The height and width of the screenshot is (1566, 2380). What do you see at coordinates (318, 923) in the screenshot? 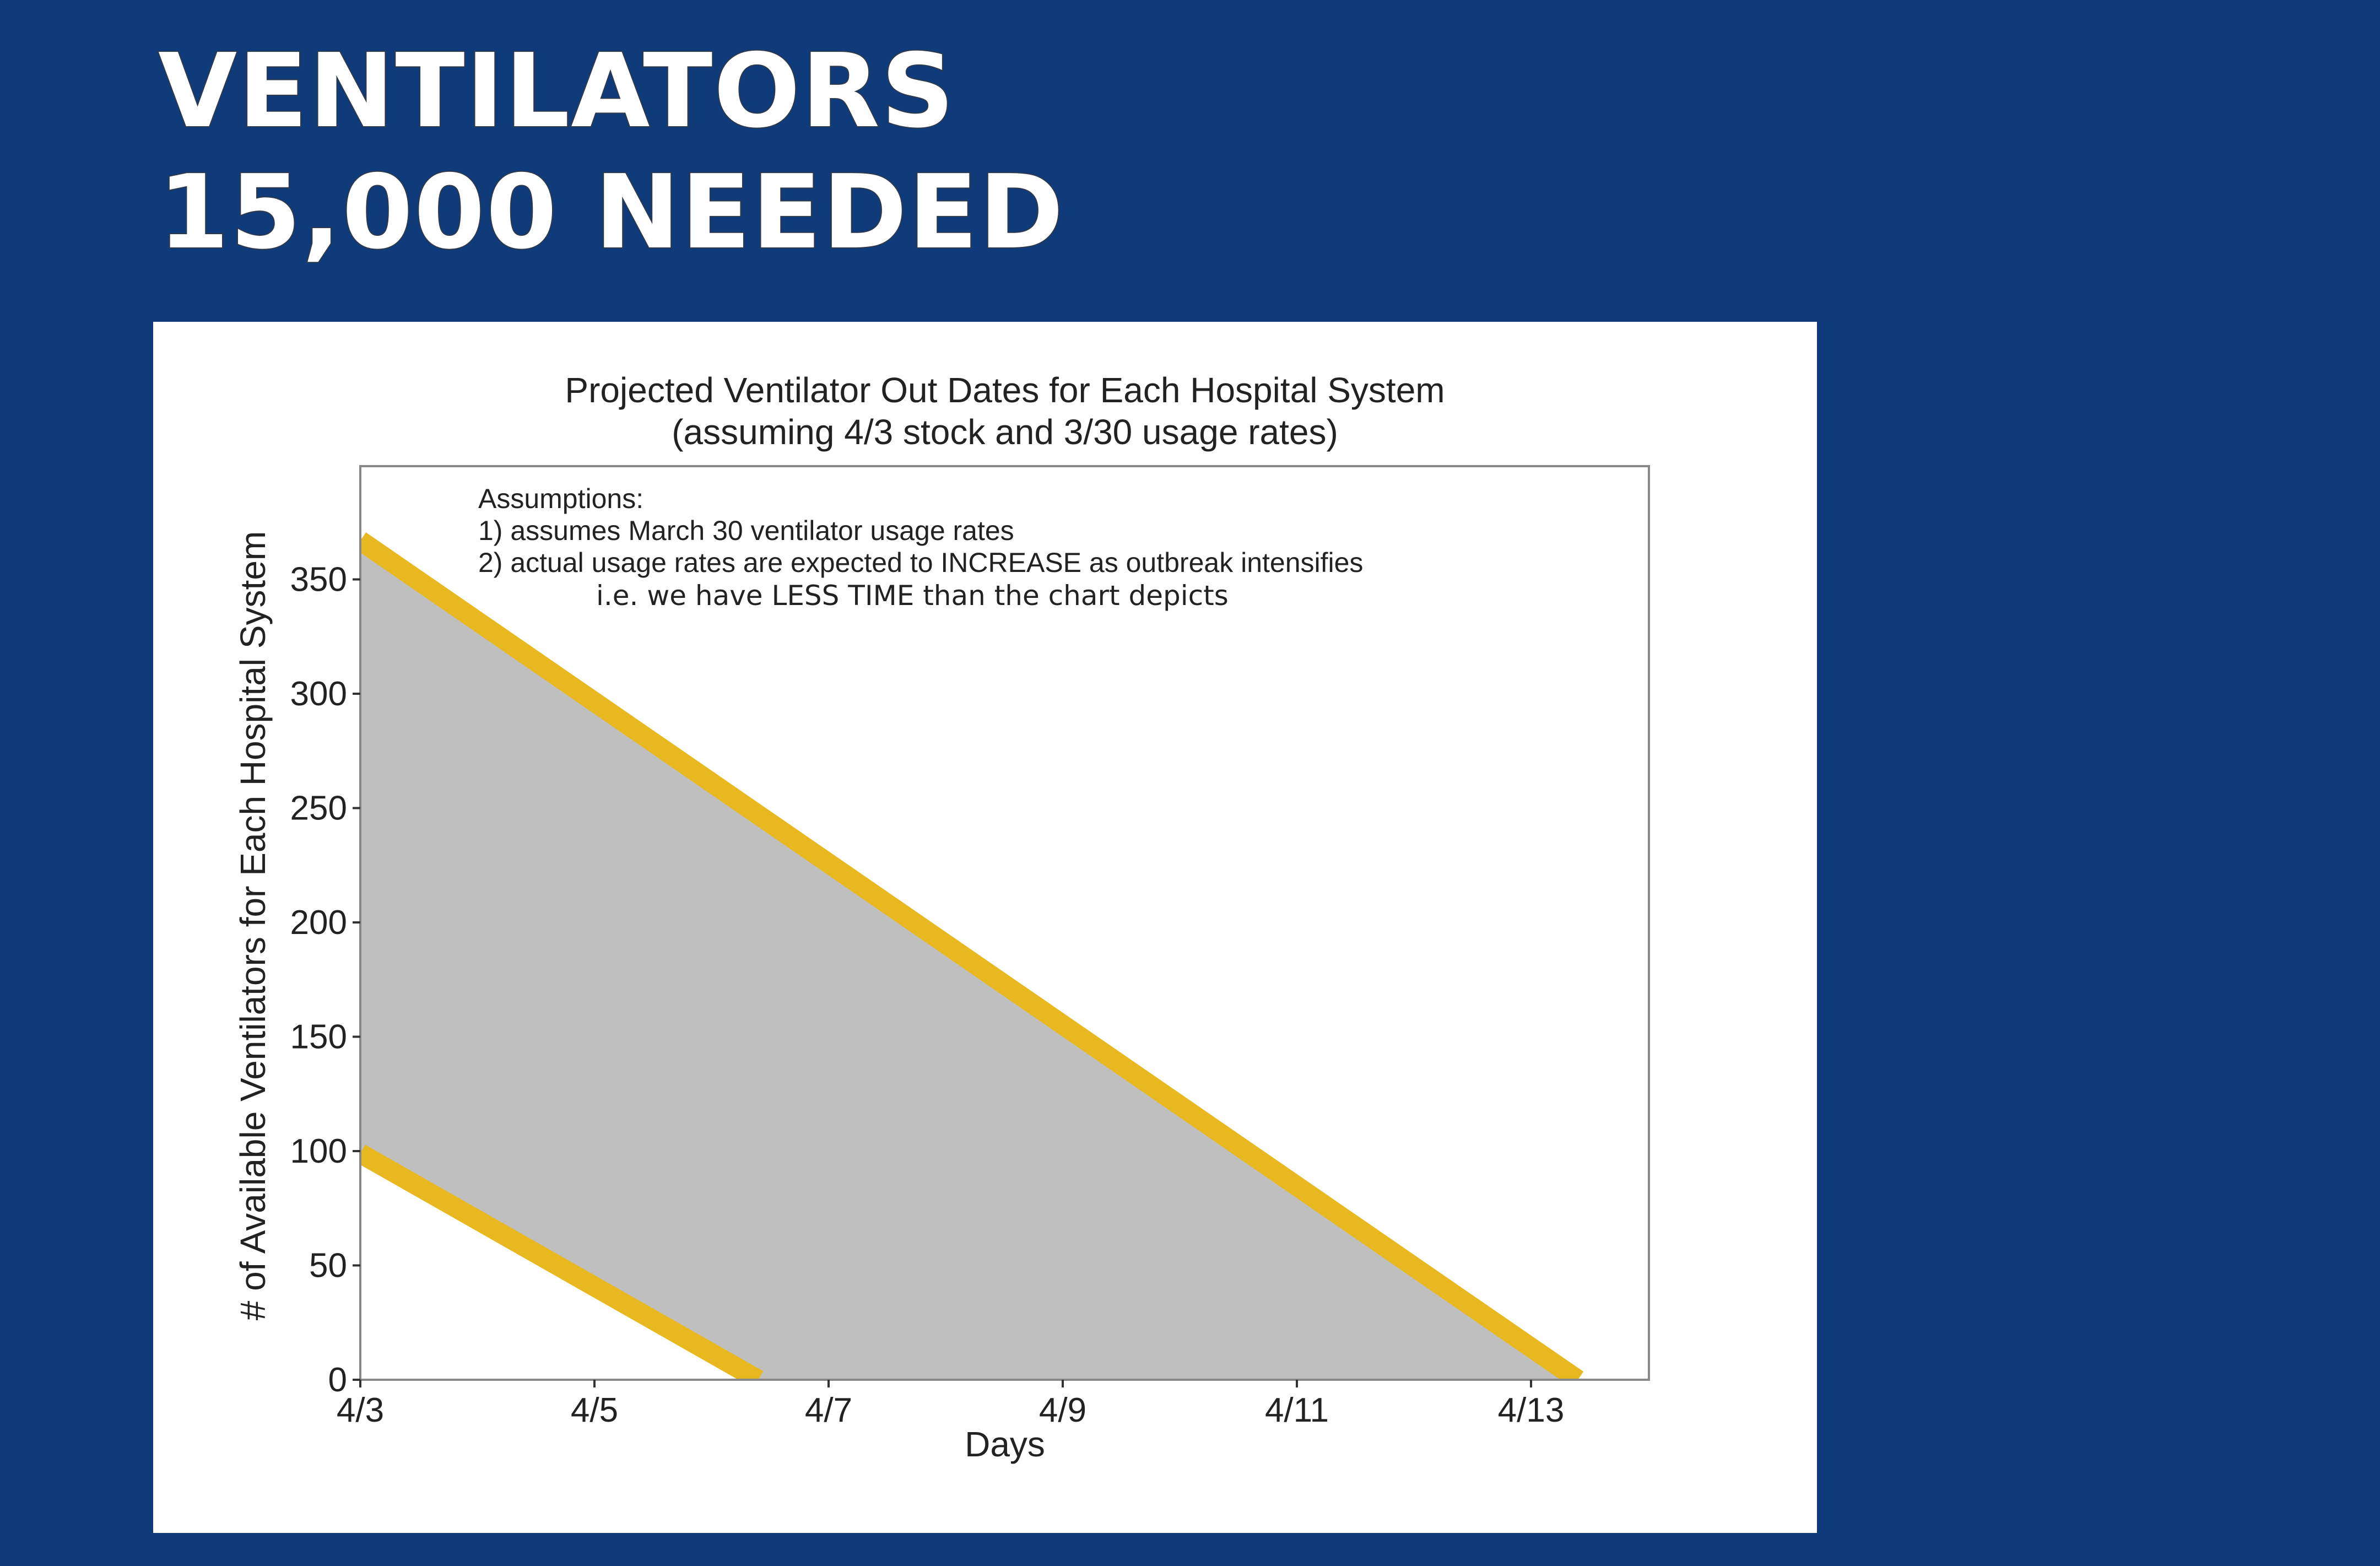
I see `y-tick-label: 200` at bounding box center [318, 923].